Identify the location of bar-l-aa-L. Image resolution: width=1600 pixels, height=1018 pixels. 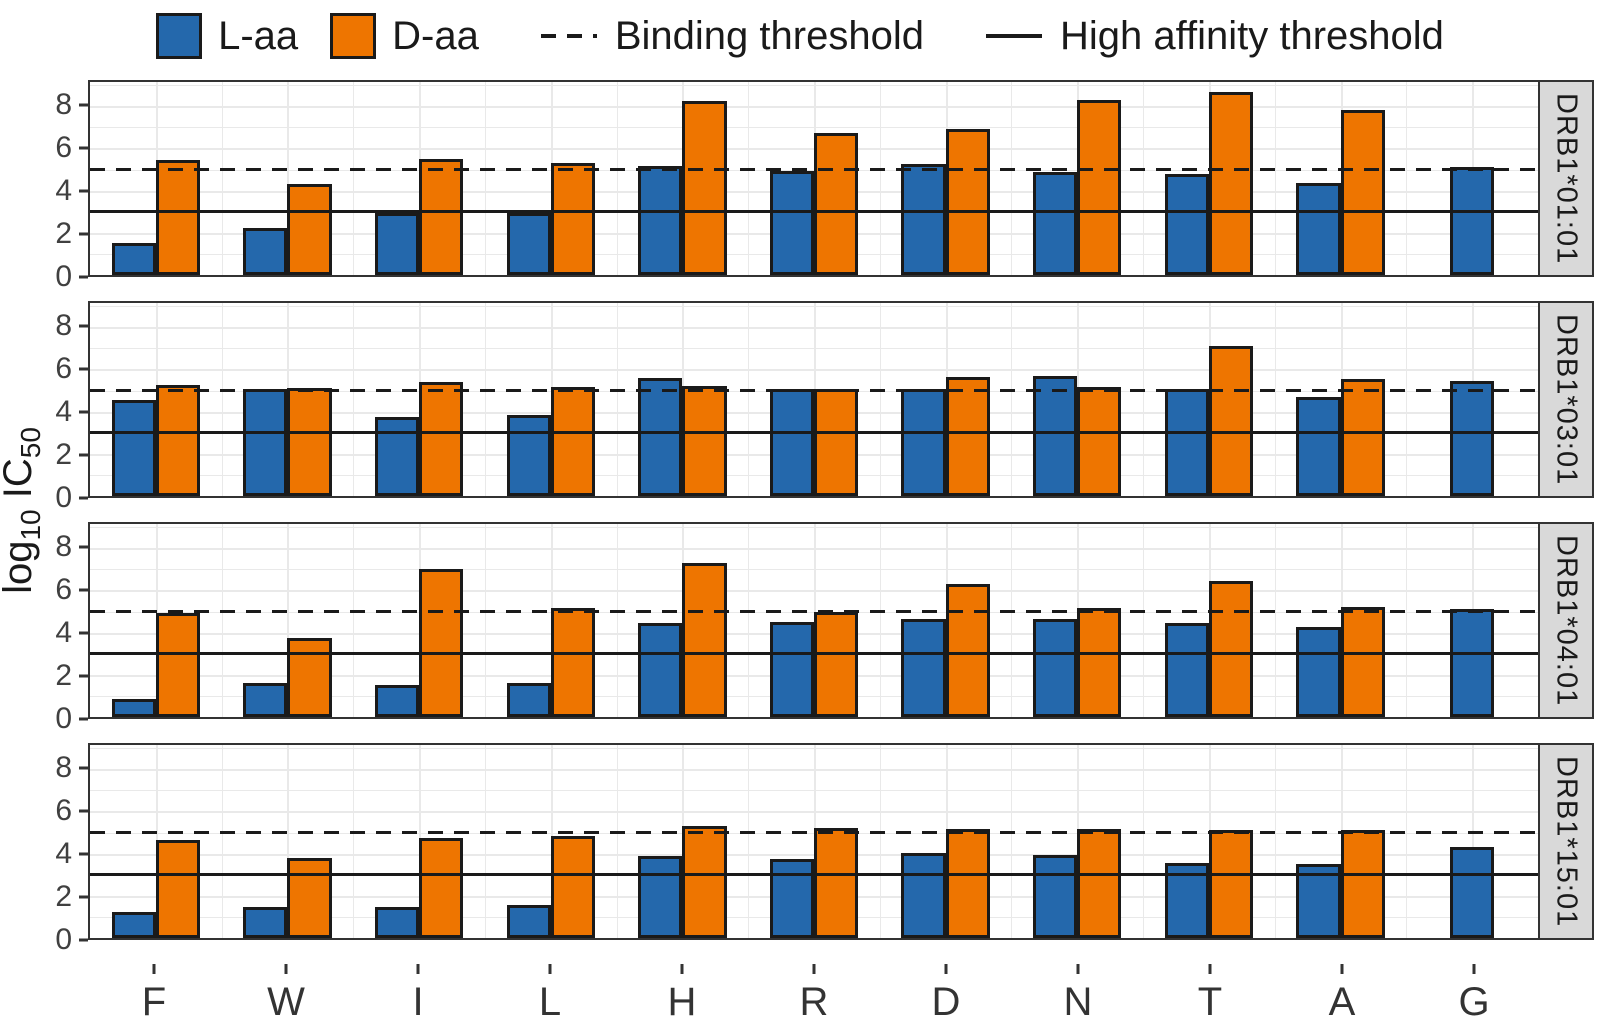
(528, 700).